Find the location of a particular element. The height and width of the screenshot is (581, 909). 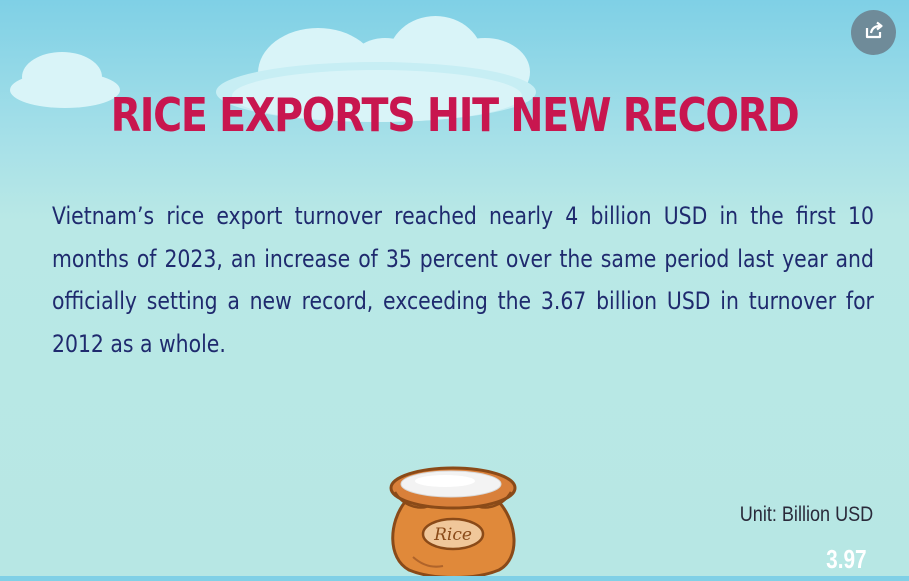

share-button is located at coordinates (873, 32).